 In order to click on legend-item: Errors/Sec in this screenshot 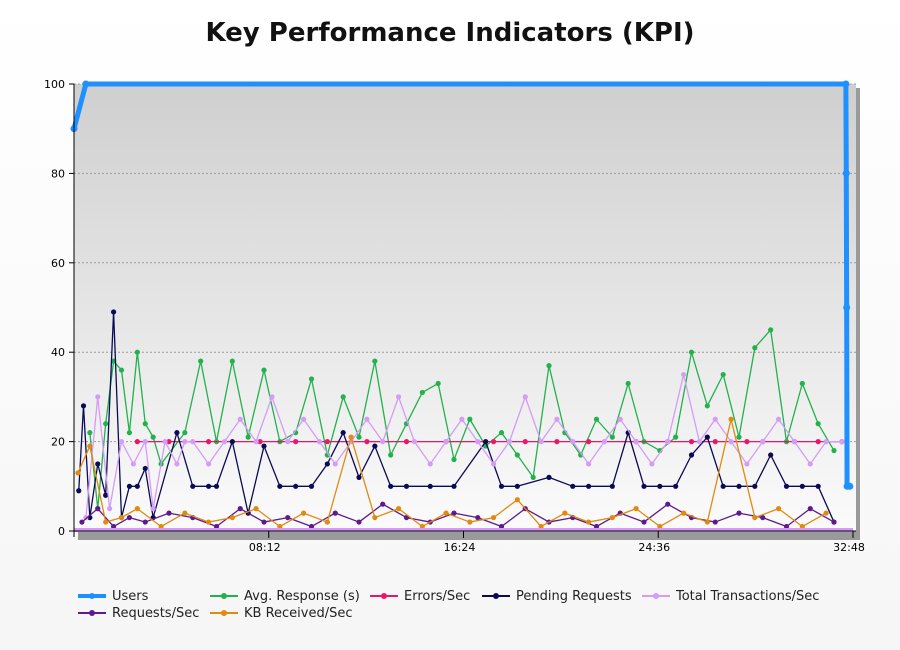, I will do `click(426, 596)`.